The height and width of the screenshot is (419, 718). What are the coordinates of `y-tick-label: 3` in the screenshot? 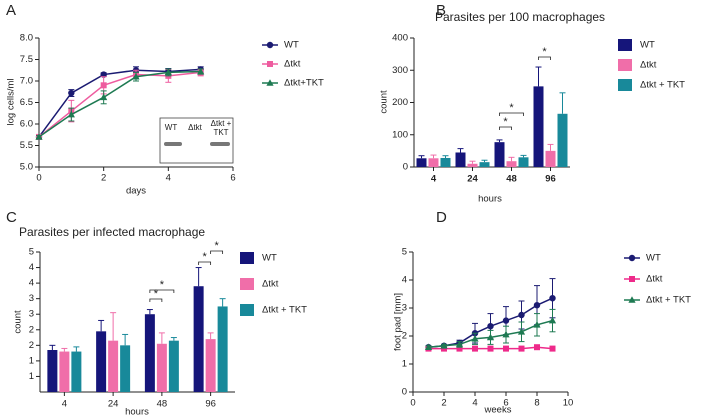 It's located at (404, 308).